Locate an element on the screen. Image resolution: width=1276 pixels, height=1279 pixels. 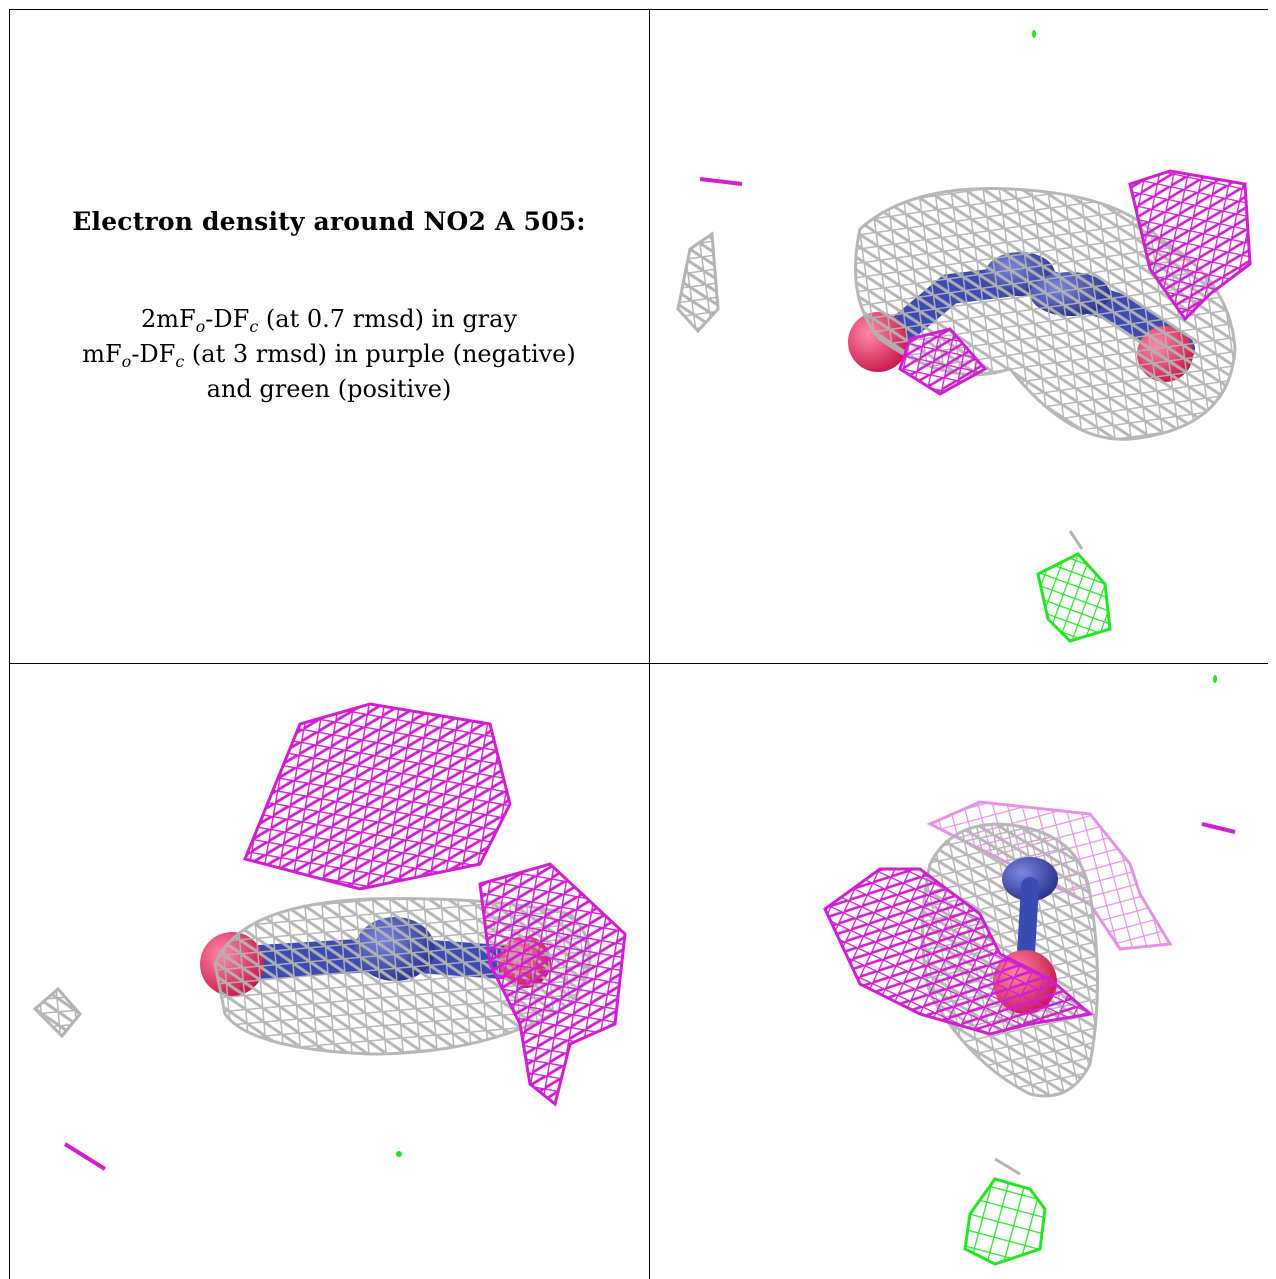
grid-left-border is located at coordinates (9, 644).